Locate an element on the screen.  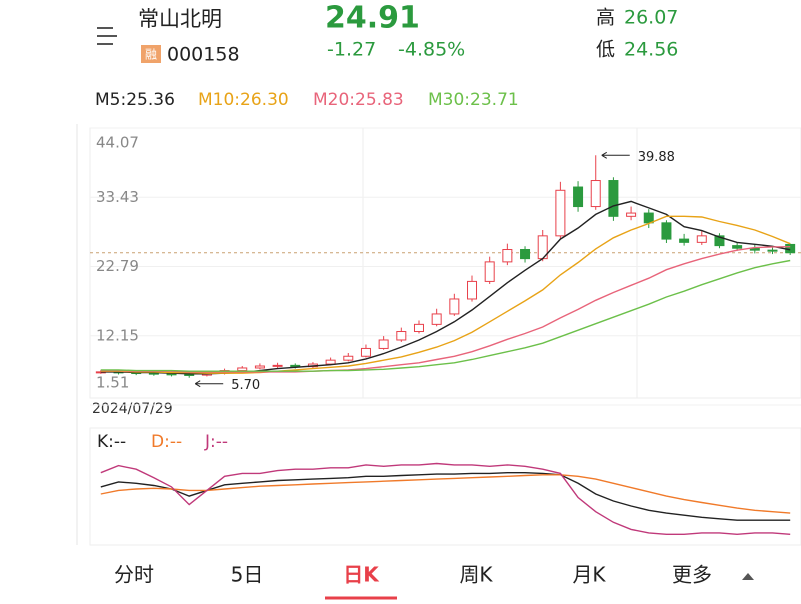
high-label: 高 is located at coordinates (605, 18).